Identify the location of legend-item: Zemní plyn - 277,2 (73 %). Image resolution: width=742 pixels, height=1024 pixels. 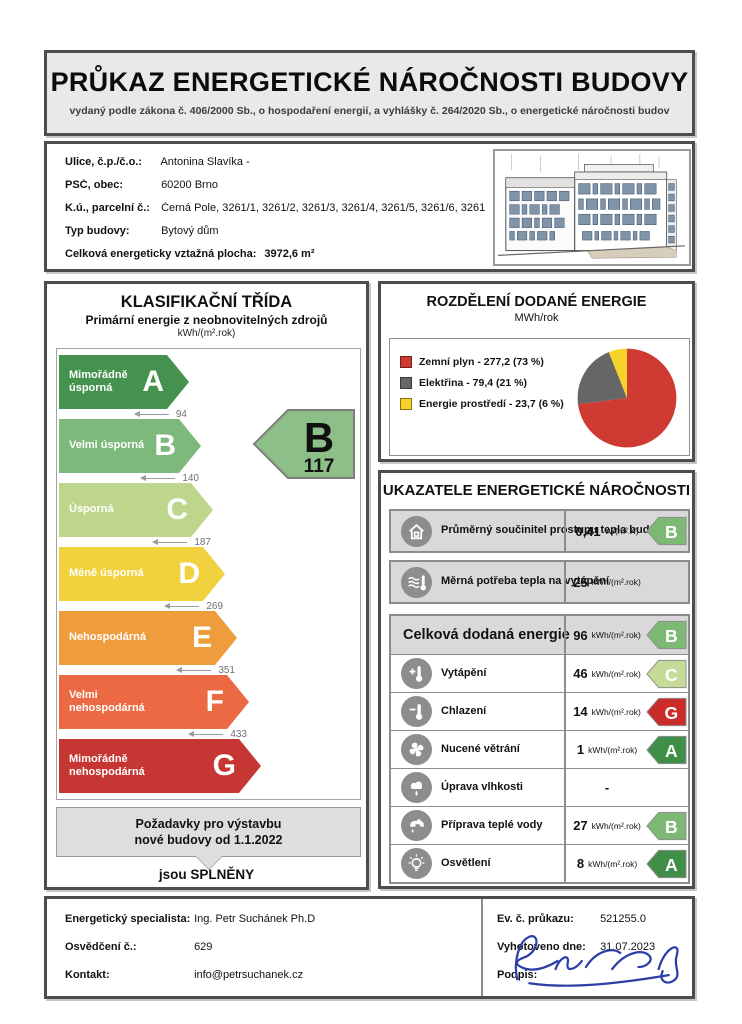
(482, 361).